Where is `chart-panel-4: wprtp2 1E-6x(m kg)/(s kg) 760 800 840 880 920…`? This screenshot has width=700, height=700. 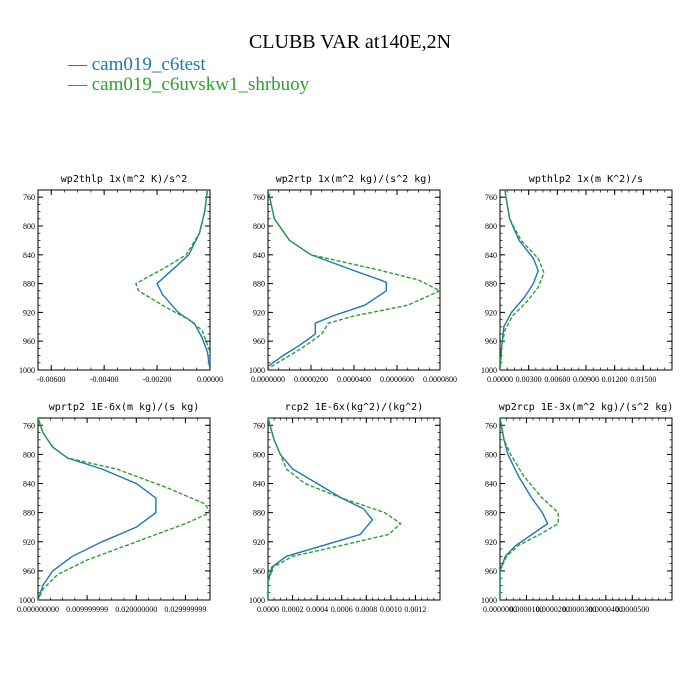
chart-panel-4: wprtp2 1E-6x(m kg)/(s kg) 760 800 840 880 920… is located at coordinates (114, 508).